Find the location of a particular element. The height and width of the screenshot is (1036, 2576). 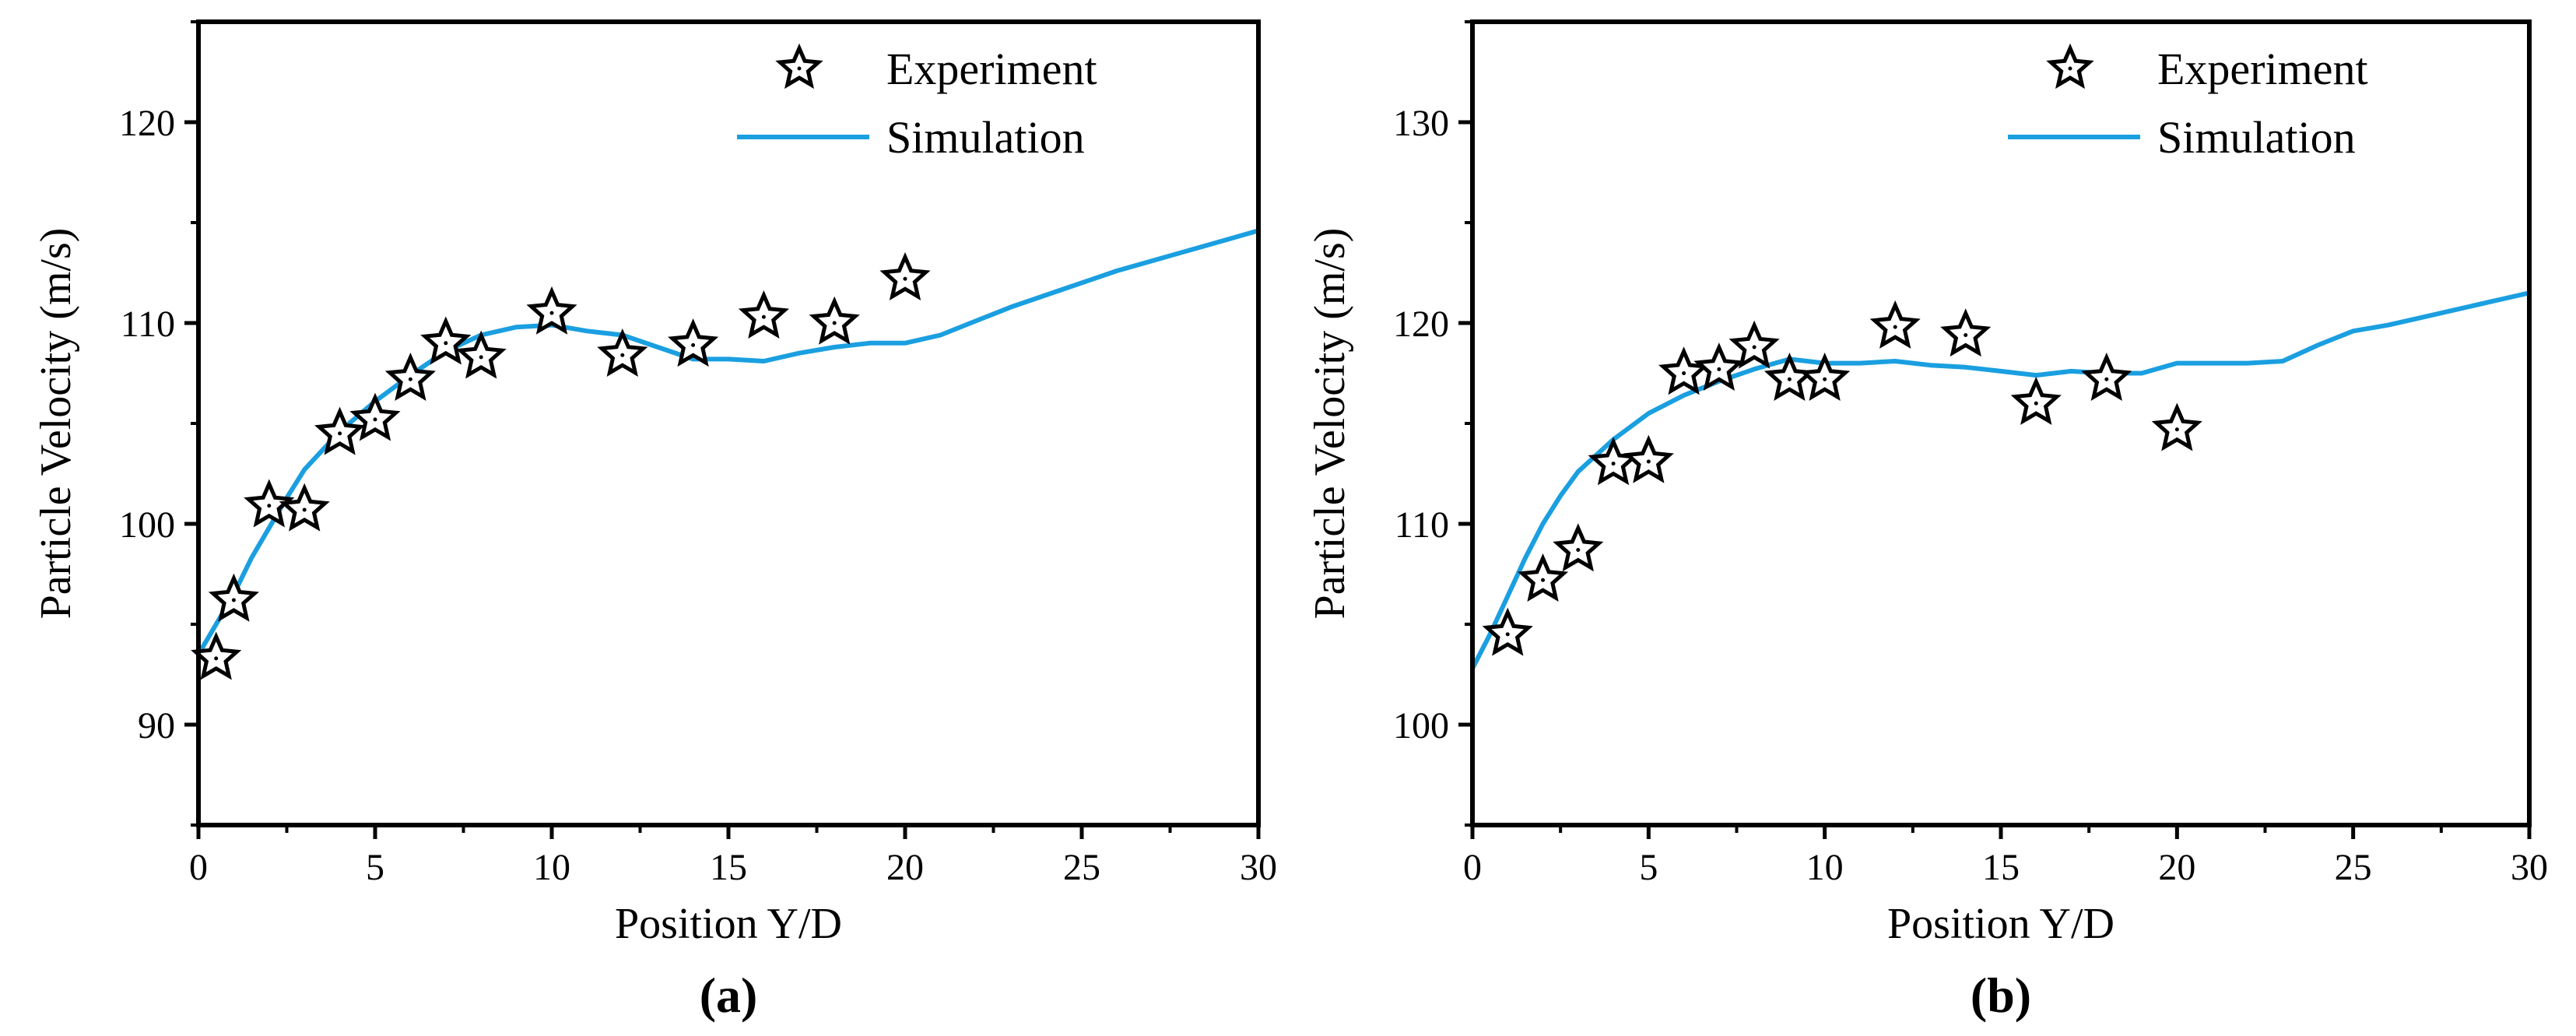

y-tick-label: 90 is located at coordinates (157, 725).